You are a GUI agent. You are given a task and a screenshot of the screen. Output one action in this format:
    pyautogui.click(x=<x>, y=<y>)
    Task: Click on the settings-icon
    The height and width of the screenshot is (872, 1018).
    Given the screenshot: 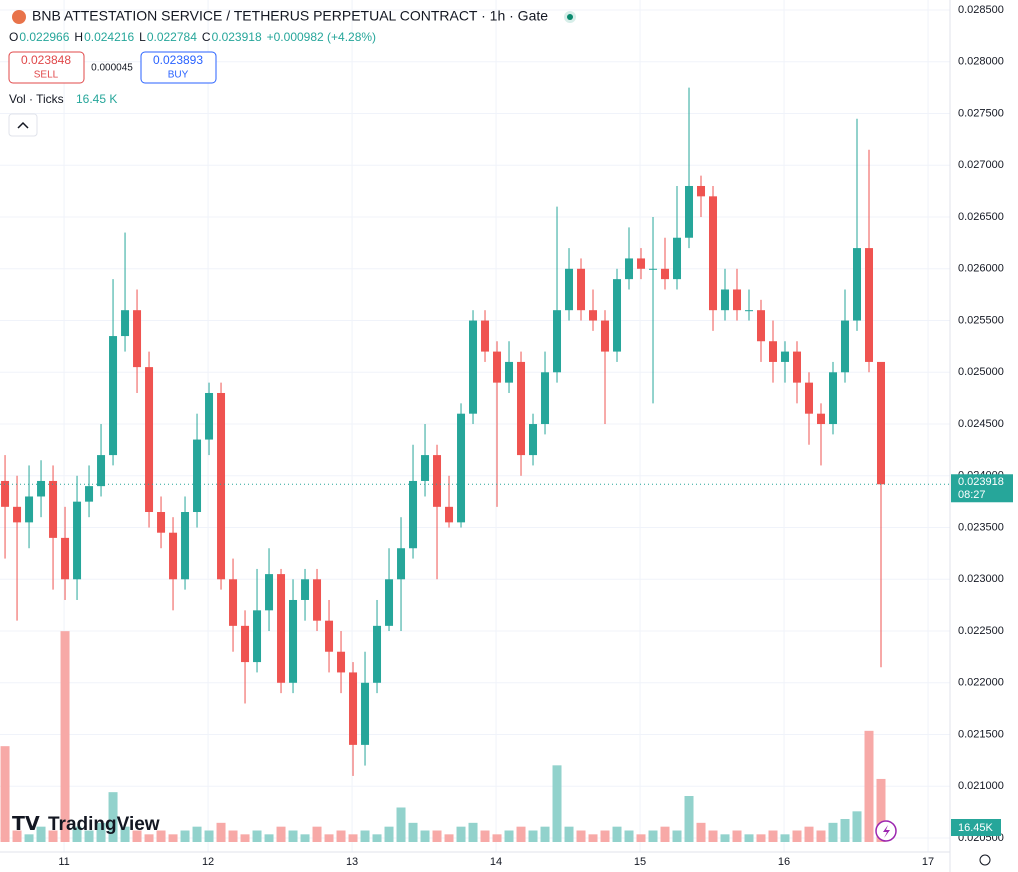 What is the action you would take?
    pyautogui.click(x=985, y=860)
    